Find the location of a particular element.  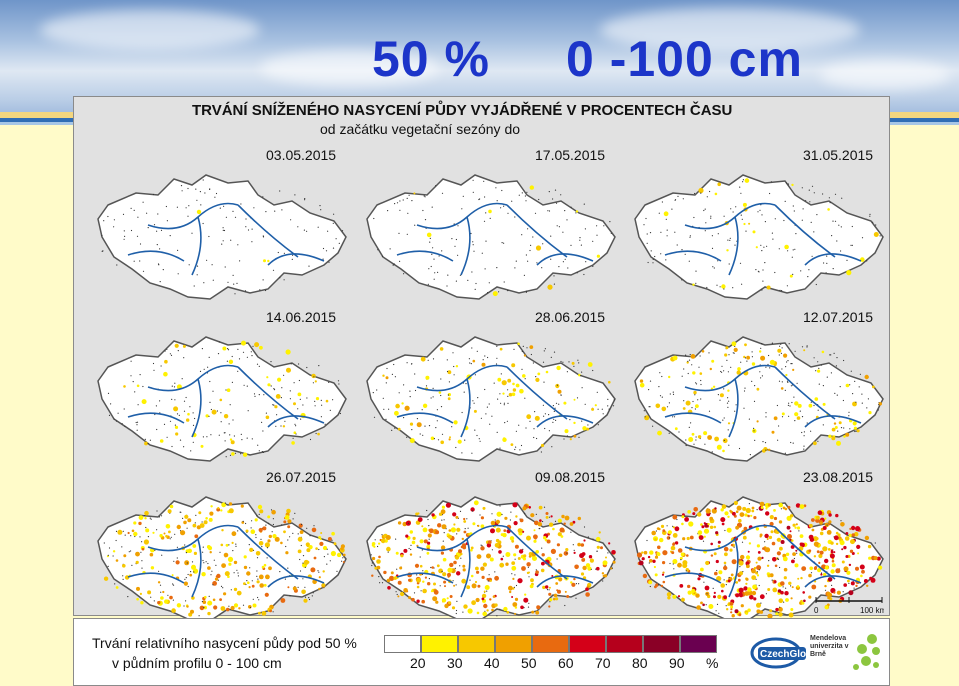

map-cell: 09.08.2015 is located at coordinates (491, 547).